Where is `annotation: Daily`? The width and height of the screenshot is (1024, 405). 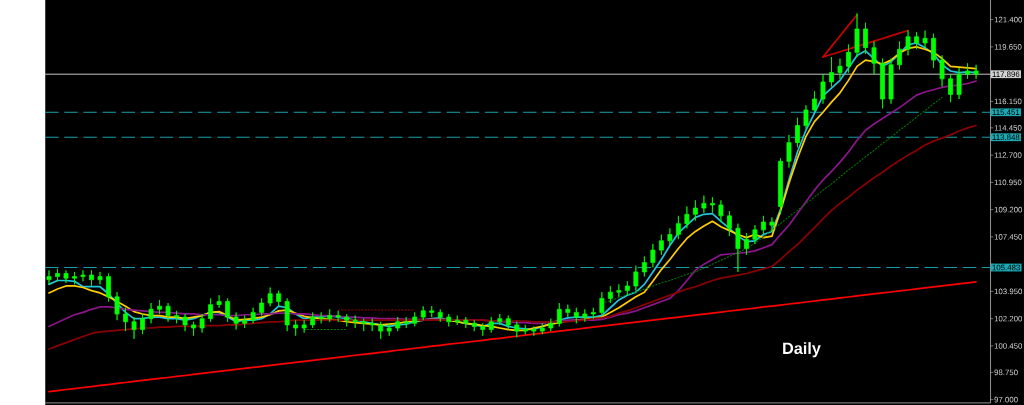
annotation: Daily is located at coordinates (802, 350).